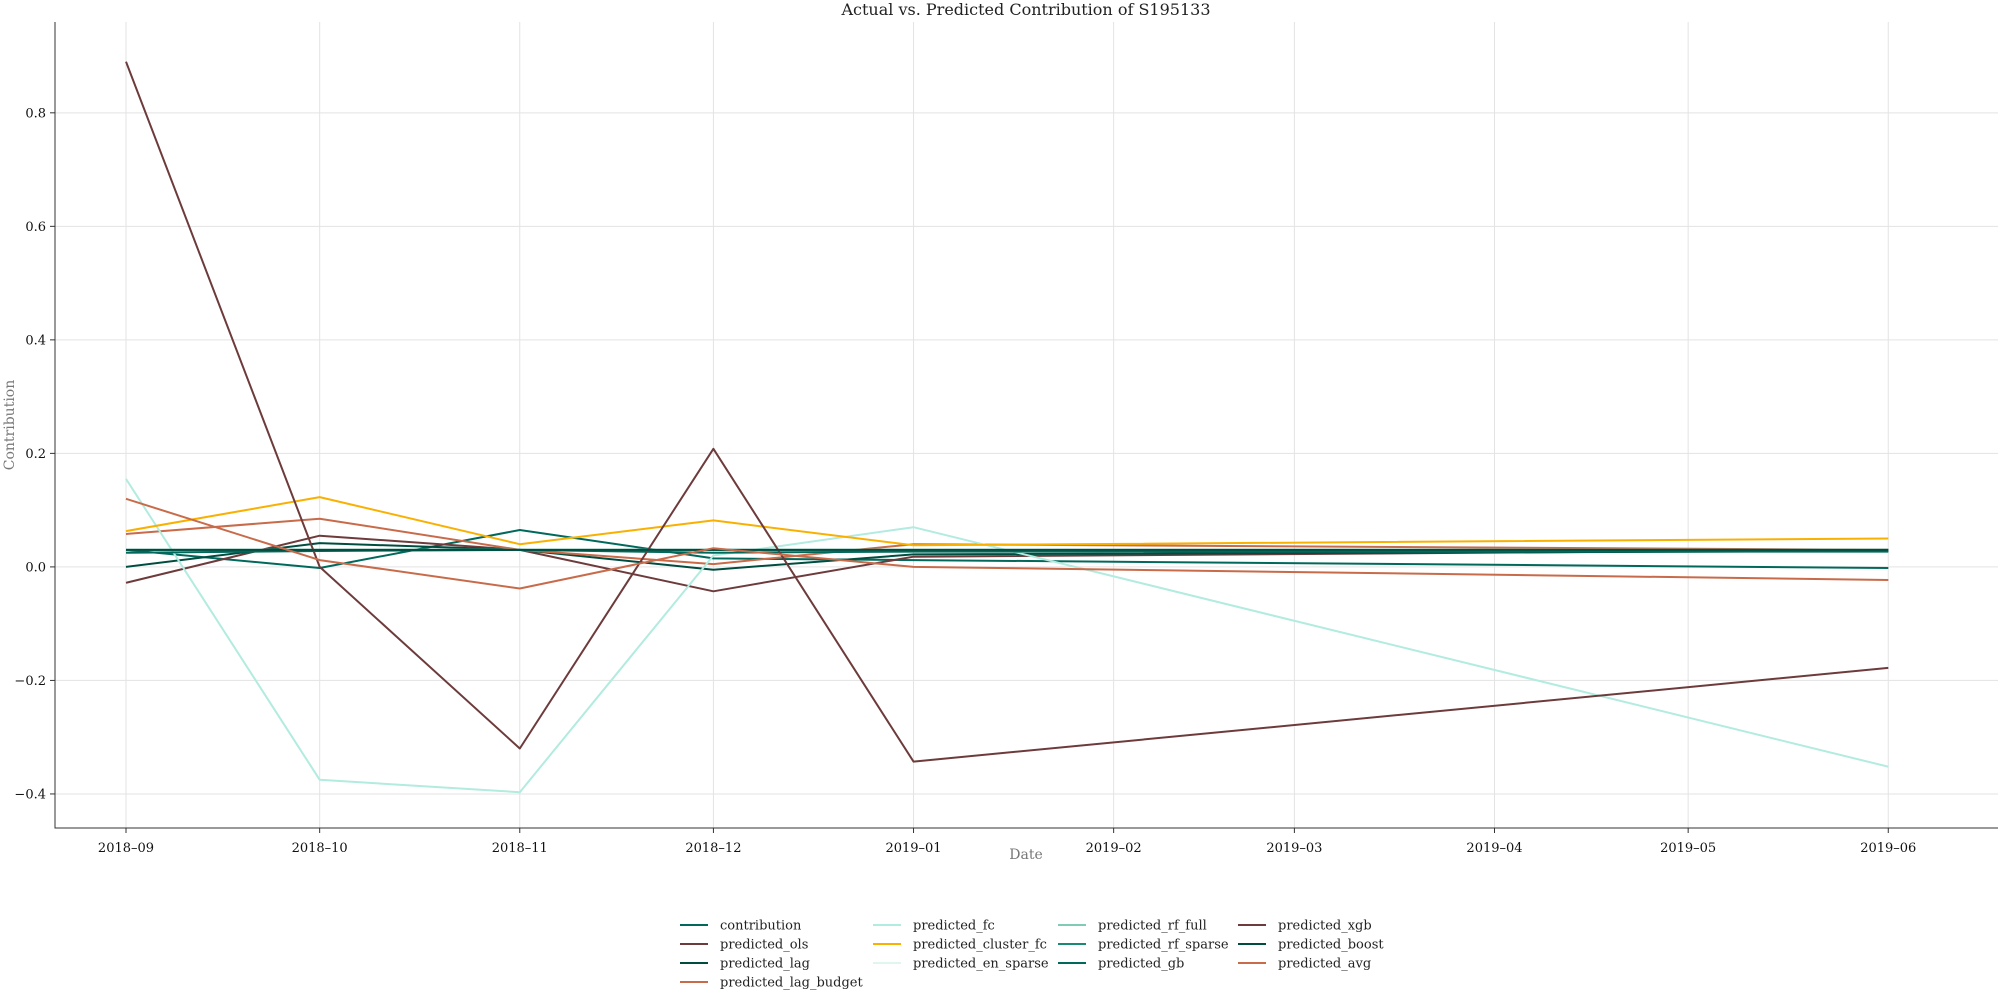  What do you see at coordinates (761, 926) in the screenshot?
I see `legend-label: contribution` at bounding box center [761, 926].